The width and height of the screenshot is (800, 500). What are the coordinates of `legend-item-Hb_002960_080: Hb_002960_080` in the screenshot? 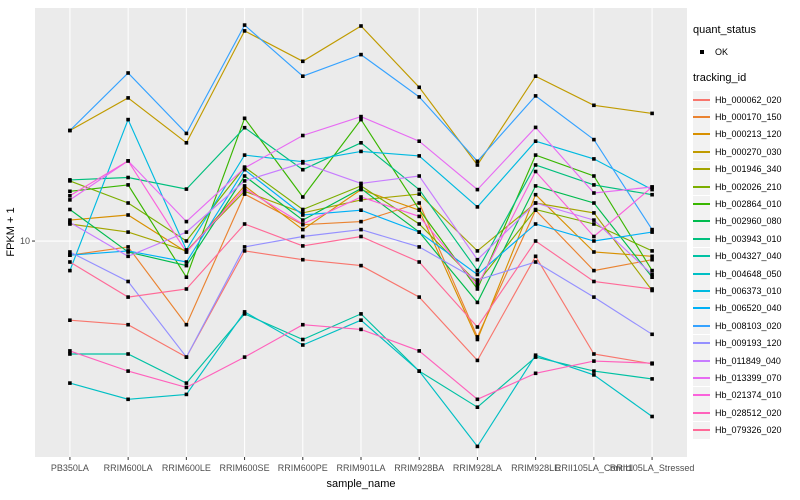 It's located at (746, 221).